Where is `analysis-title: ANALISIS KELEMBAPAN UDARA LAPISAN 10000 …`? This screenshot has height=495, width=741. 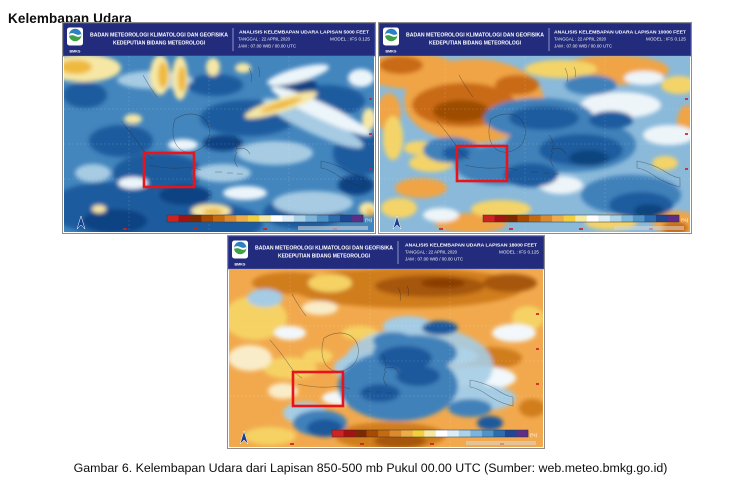 analysis-title: ANALISIS KELEMBAPAN UDARA LAPISAN 10000 … is located at coordinates (620, 32).